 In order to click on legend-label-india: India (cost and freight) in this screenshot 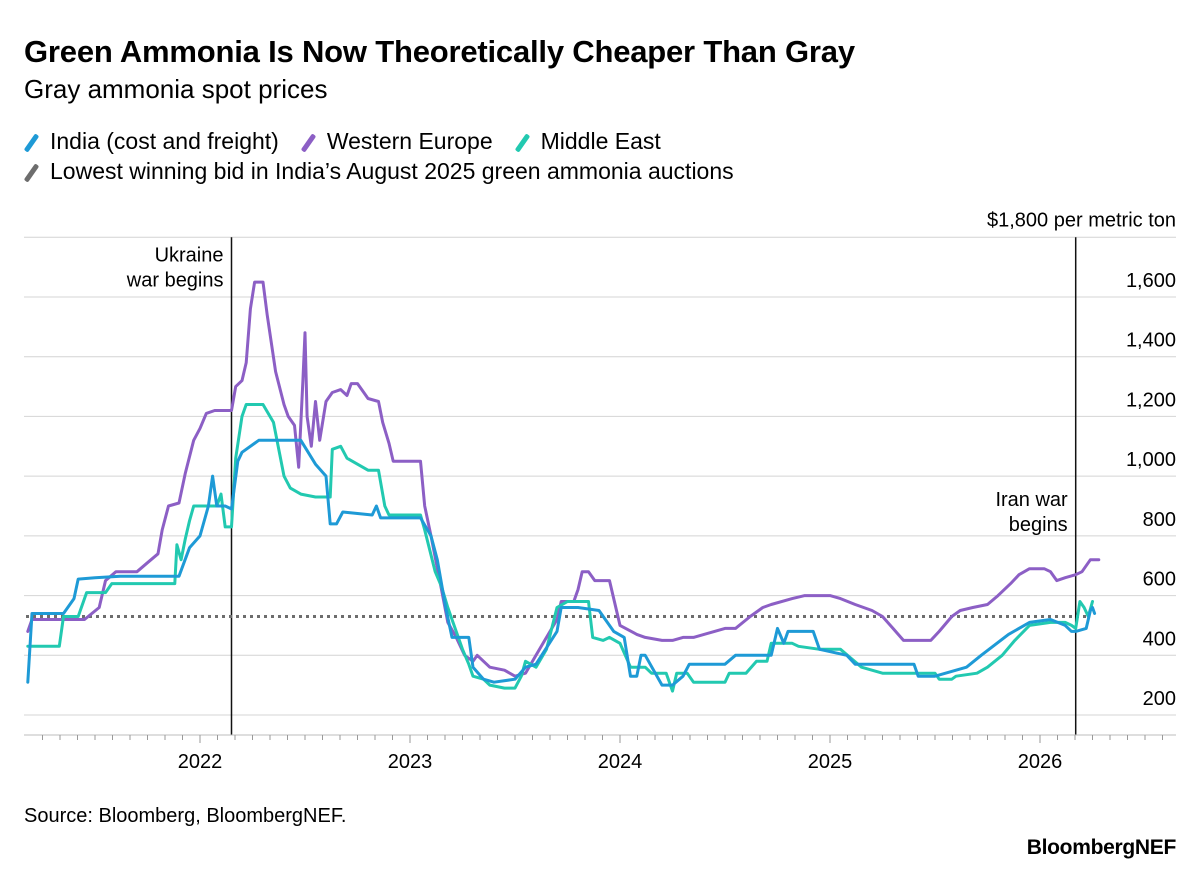, I will do `click(164, 141)`.